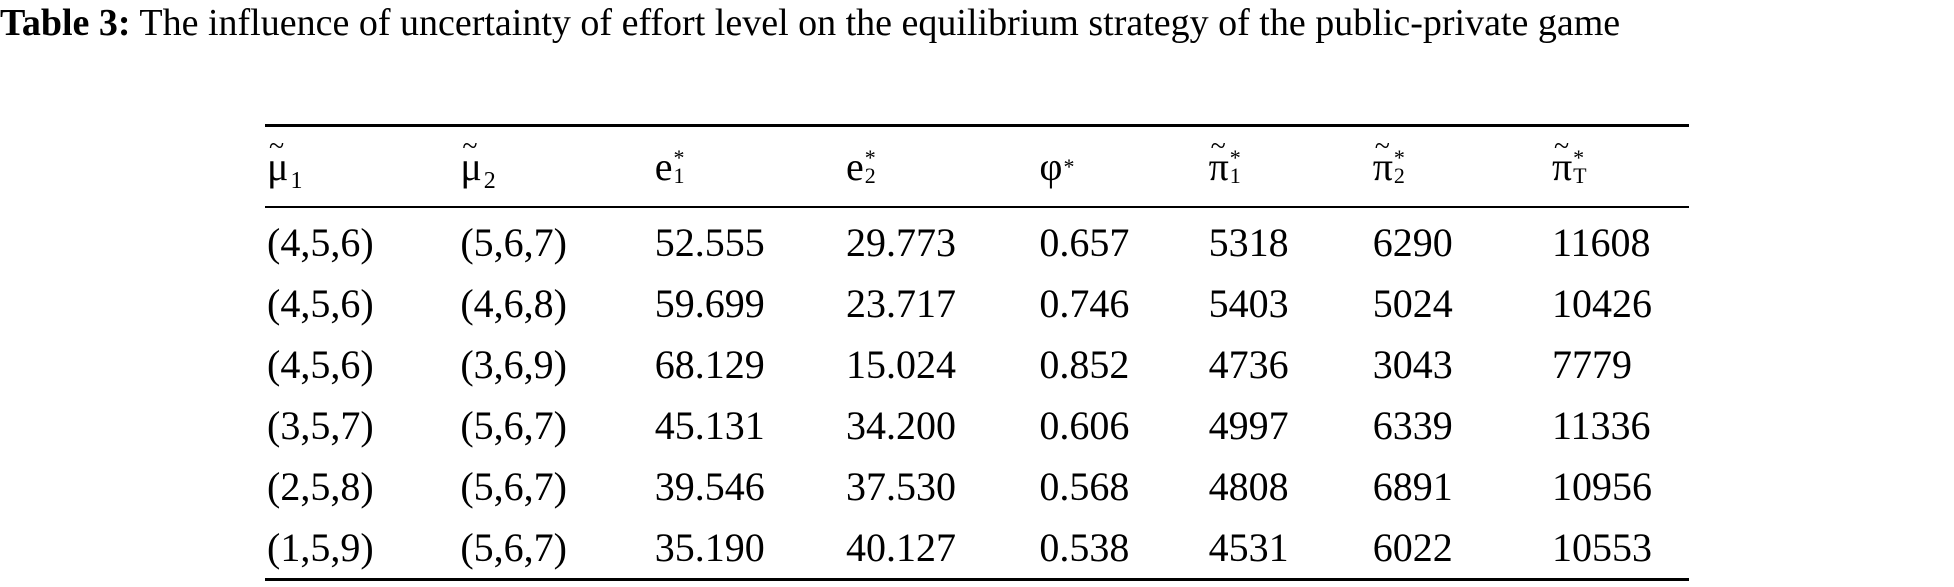  What do you see at coordinates (1601, 547) in the screenshot?
I see `table-cell: 10553` at bounding box center [1601, 547].